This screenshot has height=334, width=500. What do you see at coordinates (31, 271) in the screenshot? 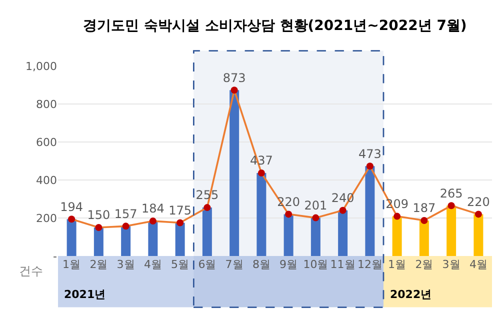
I see `y-axis-title: 건수` at bounding box center [31, 271].